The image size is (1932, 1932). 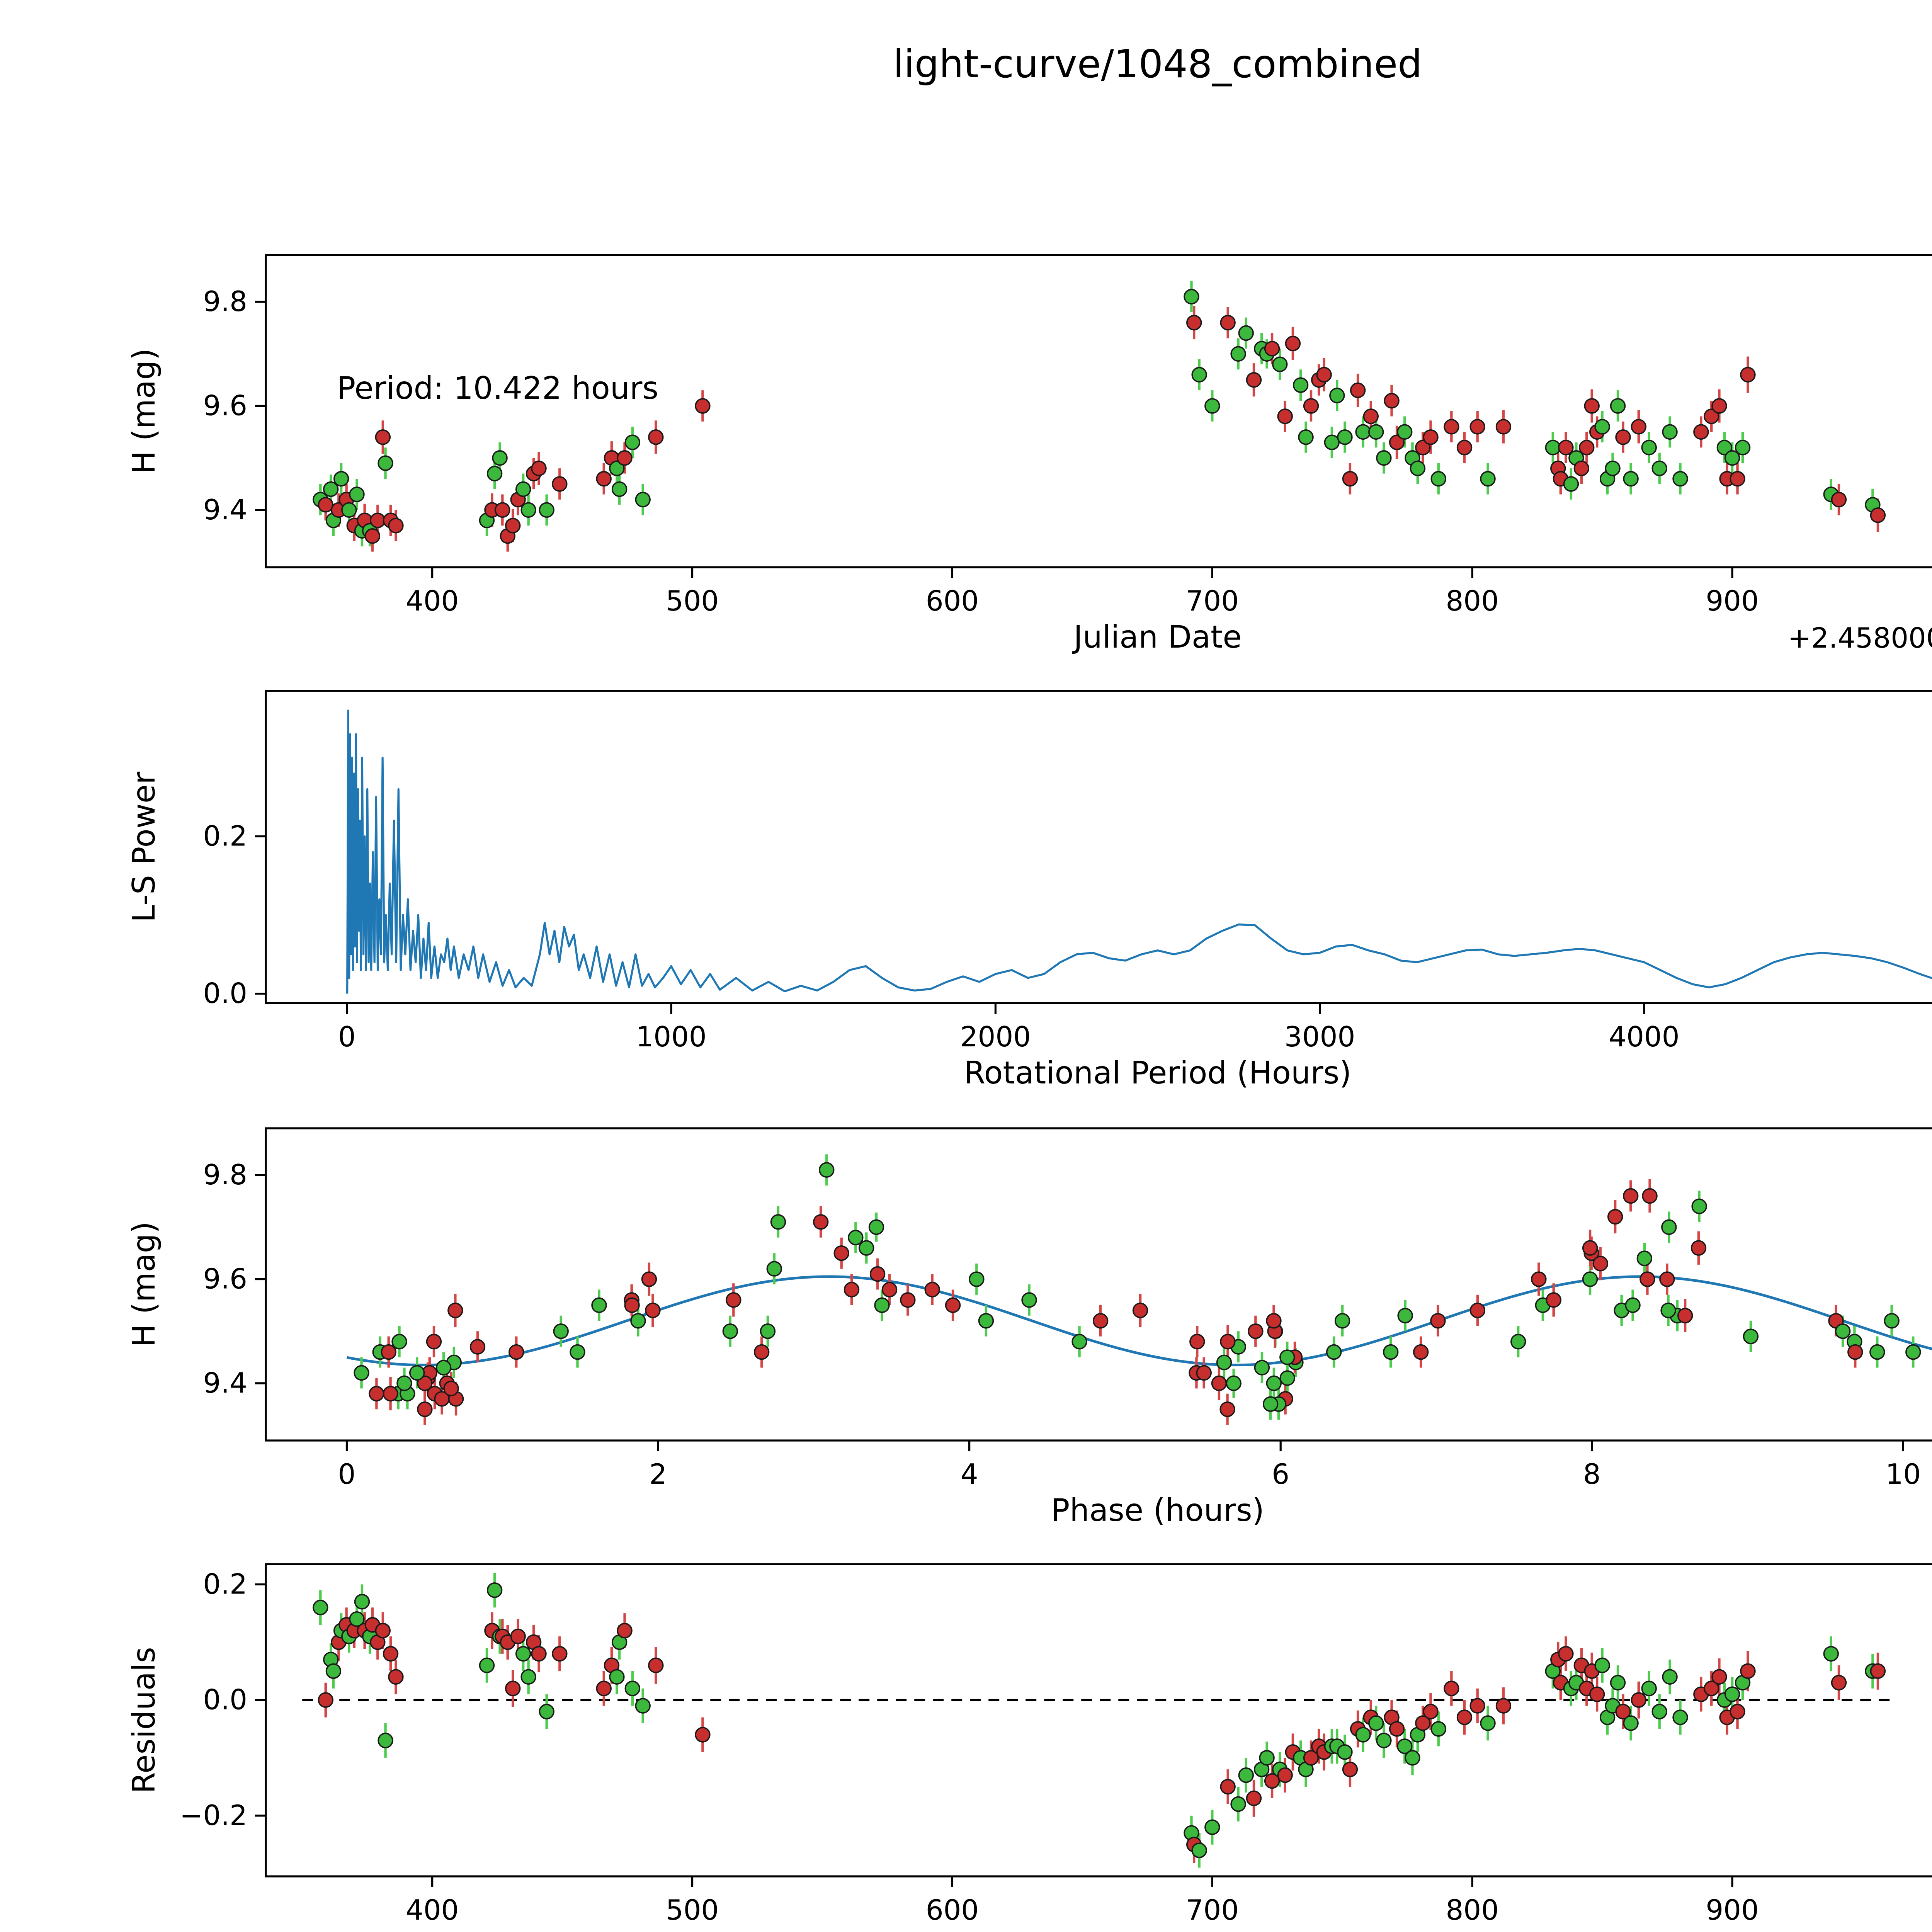 What do you see at coordinates (144, 411) in the screenshot?
I see `lightcurve-ylabel: H (mag)` at bounding box center [144, 411].